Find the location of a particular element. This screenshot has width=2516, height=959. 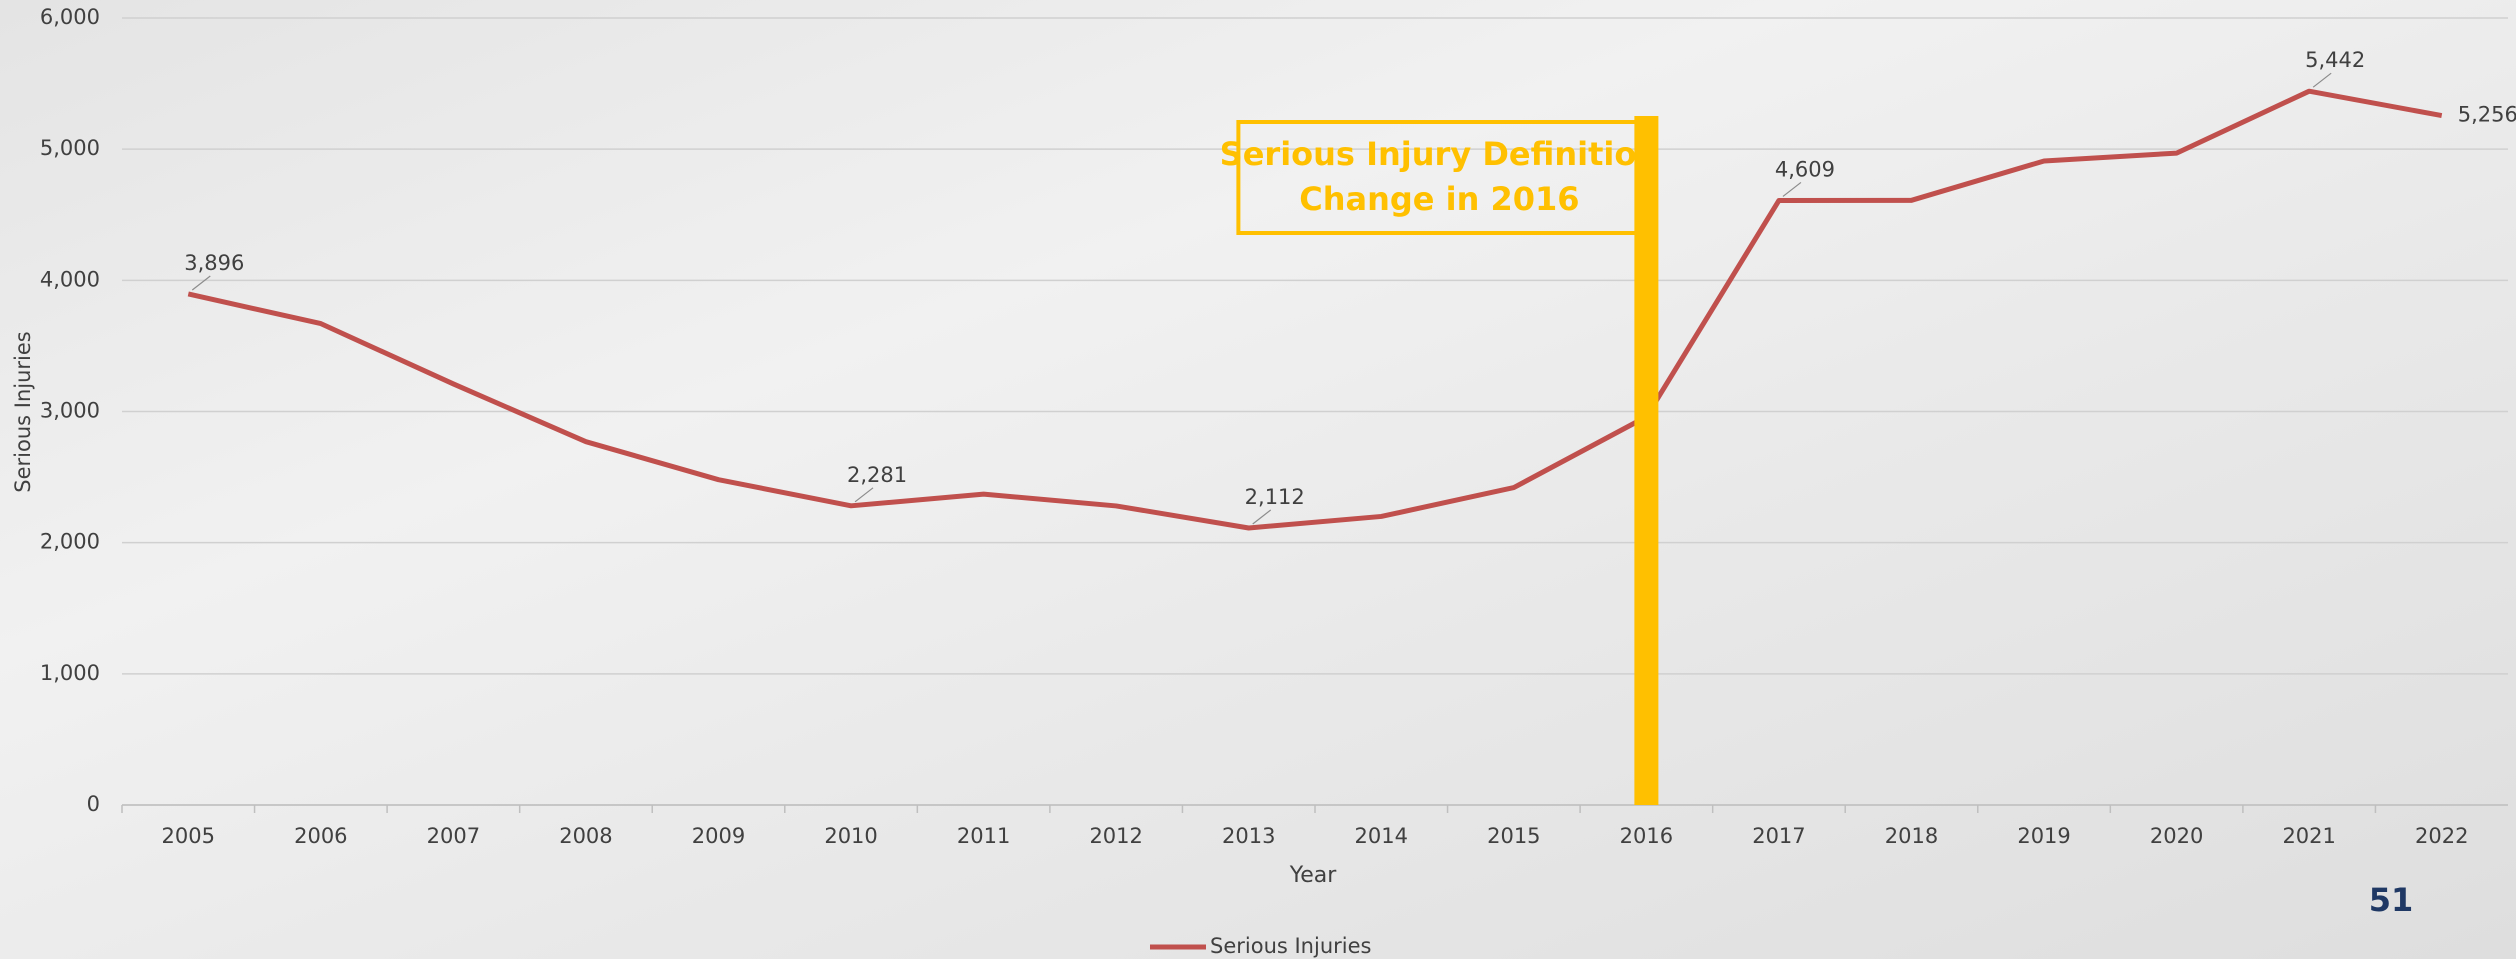

x-tick-label: 2006 is located at coordinates (320, 836).